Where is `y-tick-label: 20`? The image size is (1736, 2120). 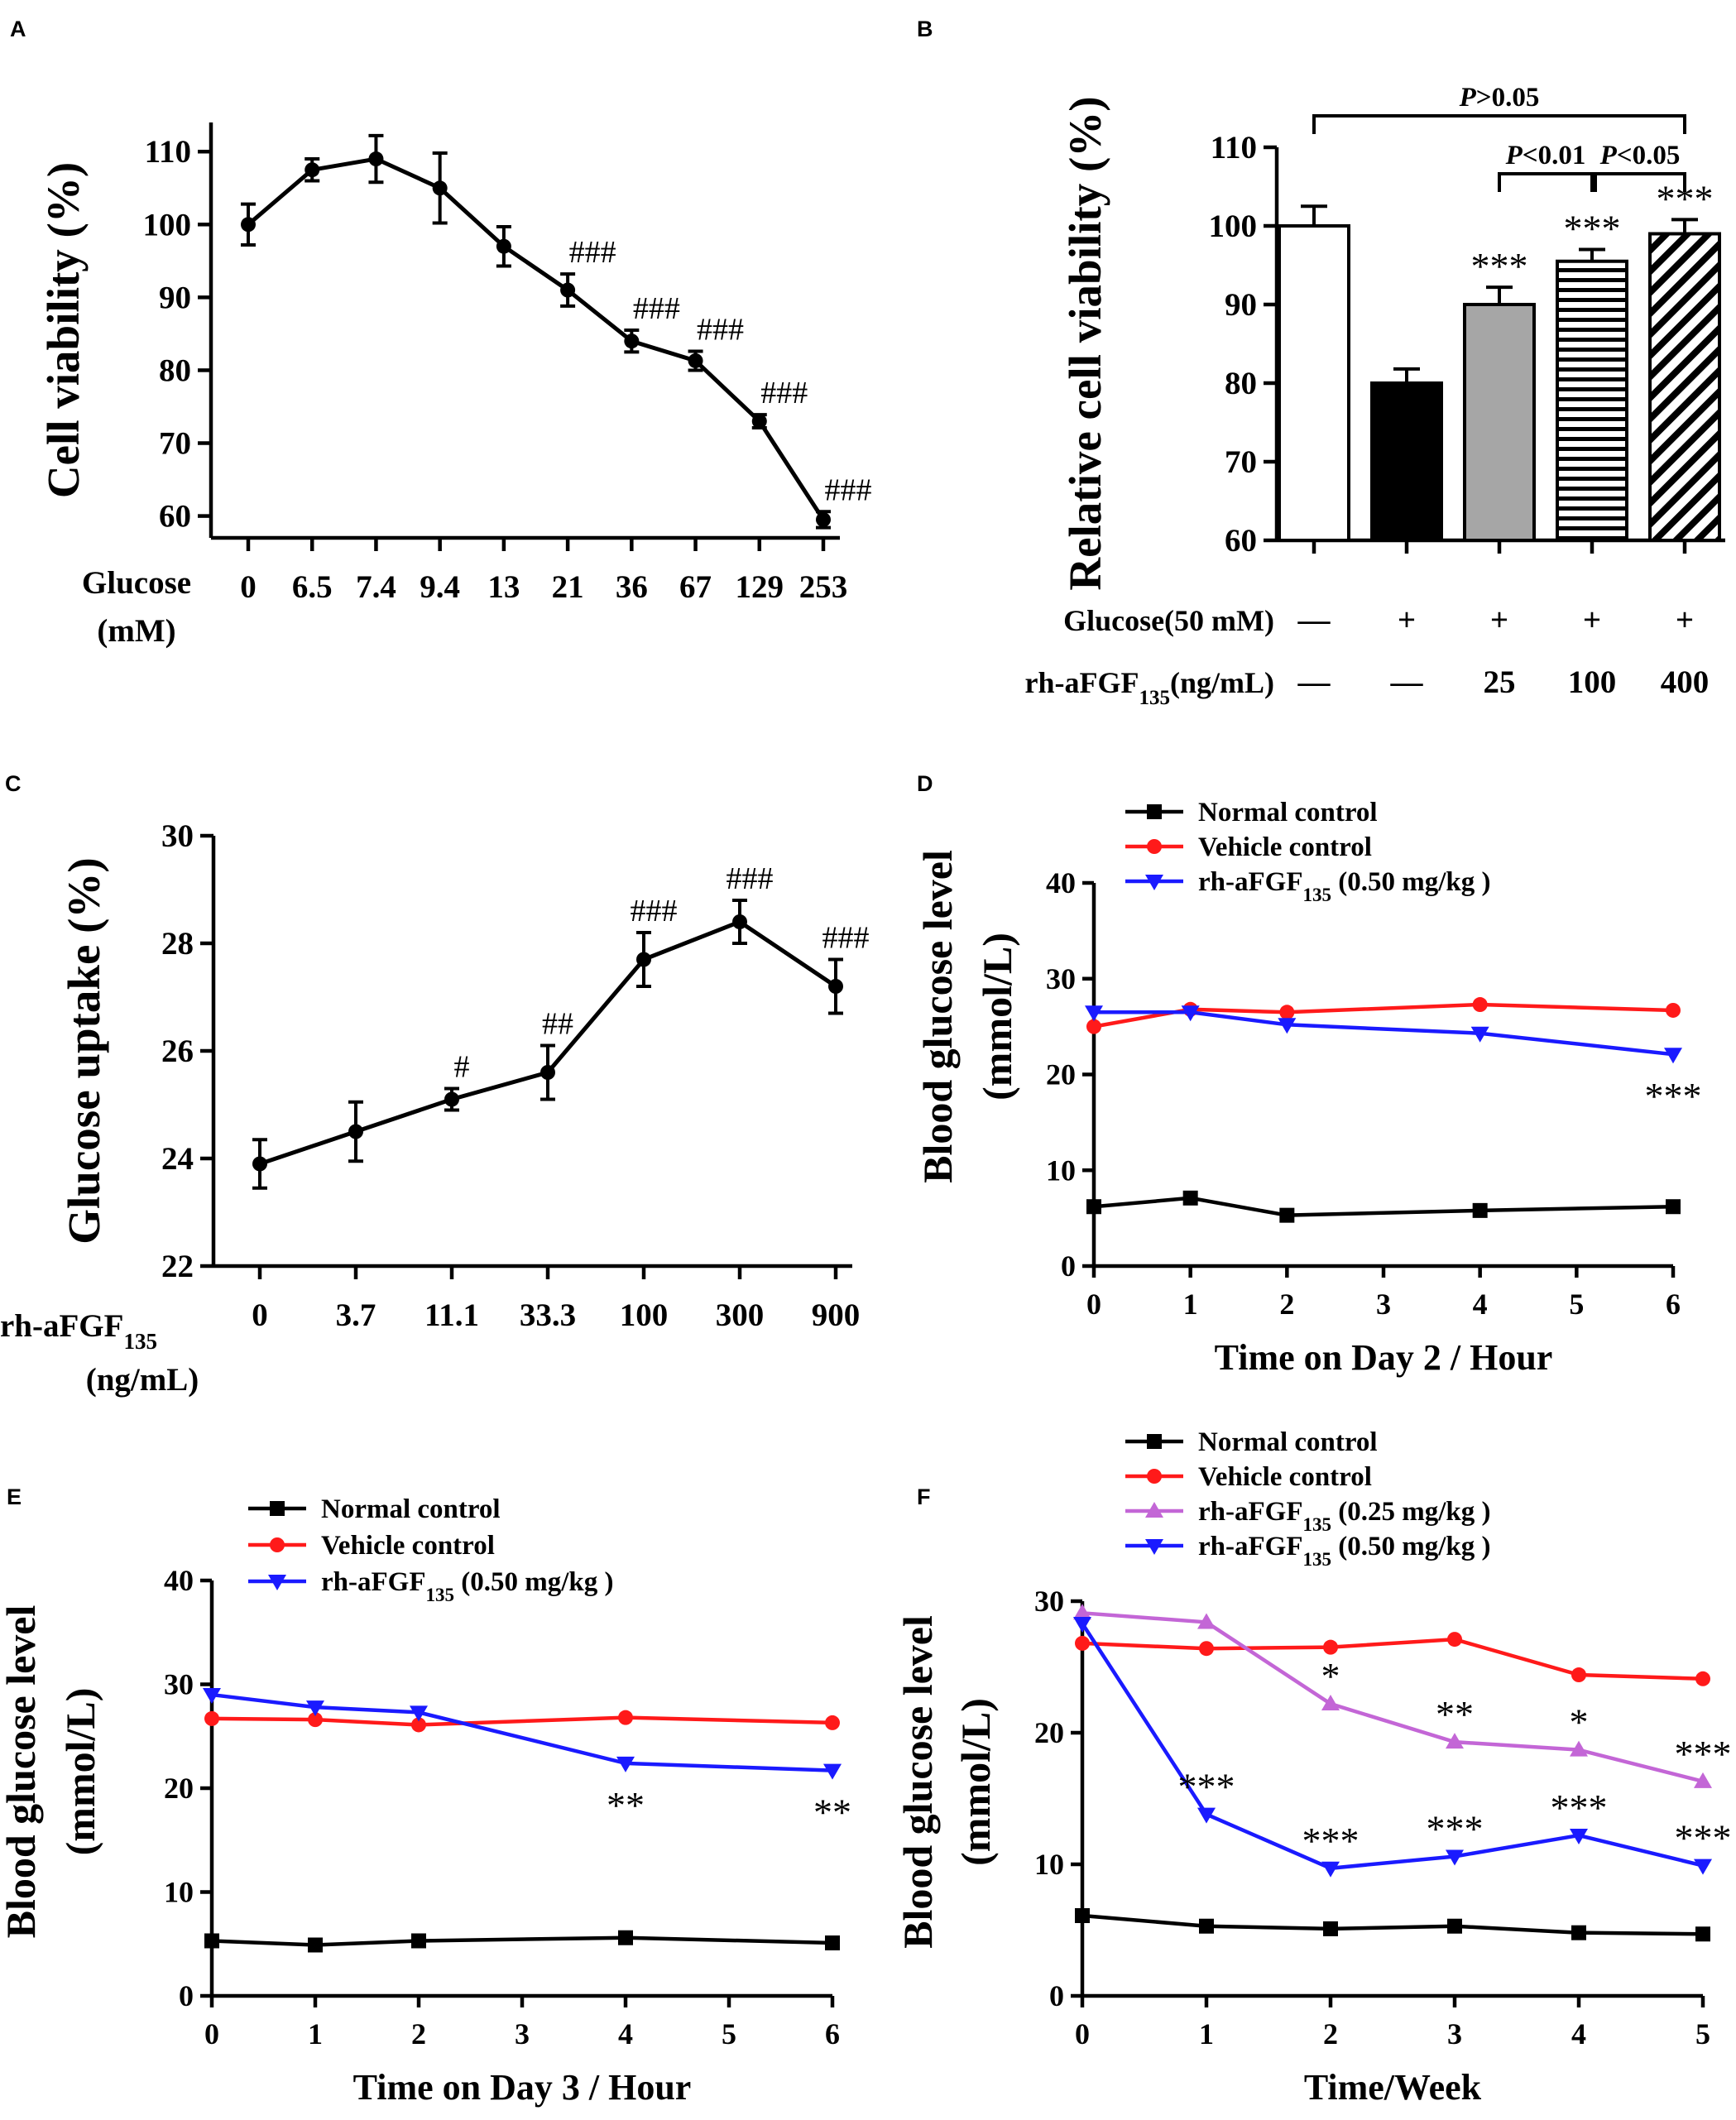
y-tick-label: 20 is located at coordinates (1049, 1733).